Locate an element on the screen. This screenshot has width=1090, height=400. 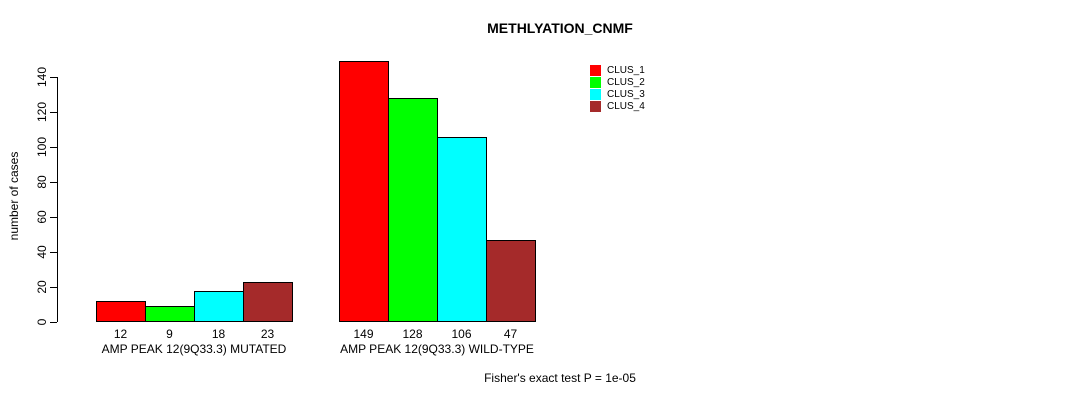
bar-clus_4-group2 is located at coordinates (511, 280).